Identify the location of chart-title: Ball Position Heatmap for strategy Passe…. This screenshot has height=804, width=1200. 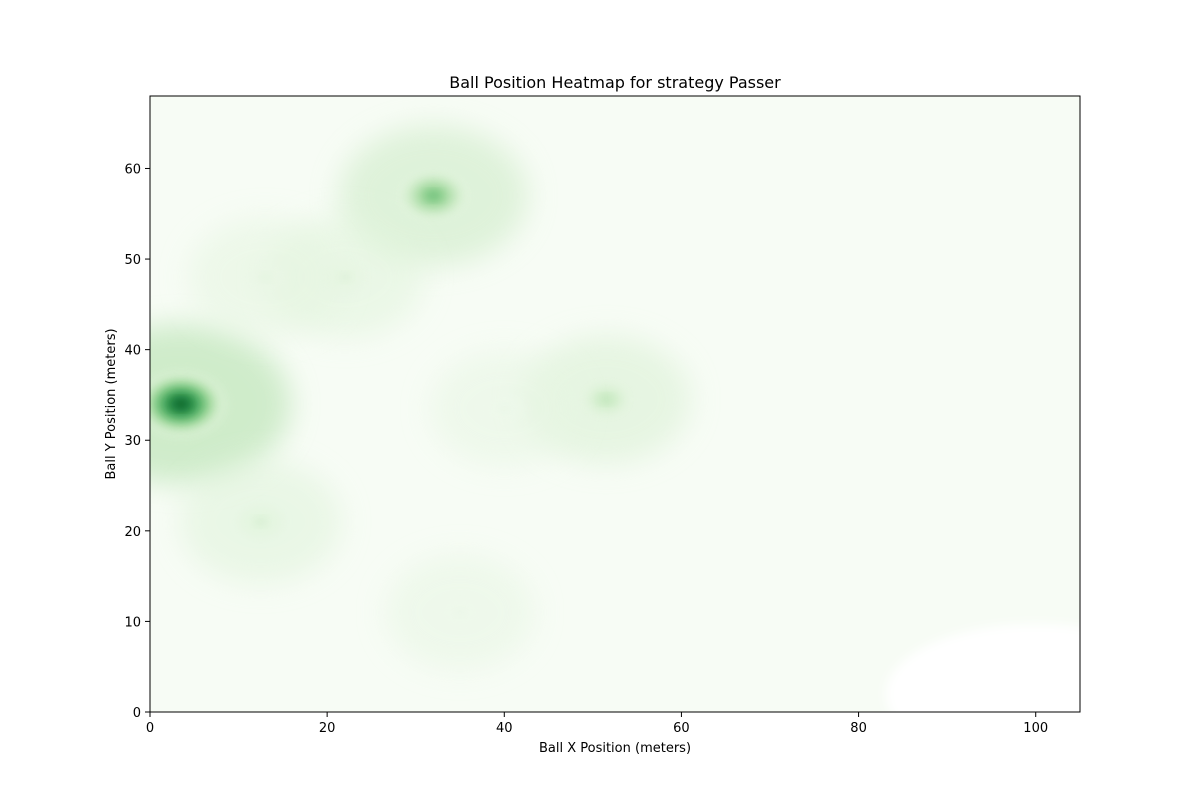
(615, 82).